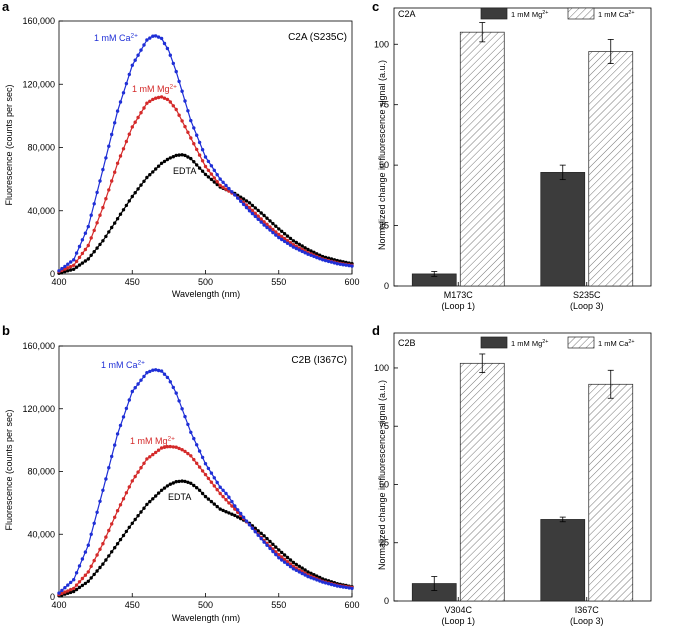 The height and width of the screenshot is (630, 674). I want to click on legend-label-text: 1 mM Ca, so click(613, 14).